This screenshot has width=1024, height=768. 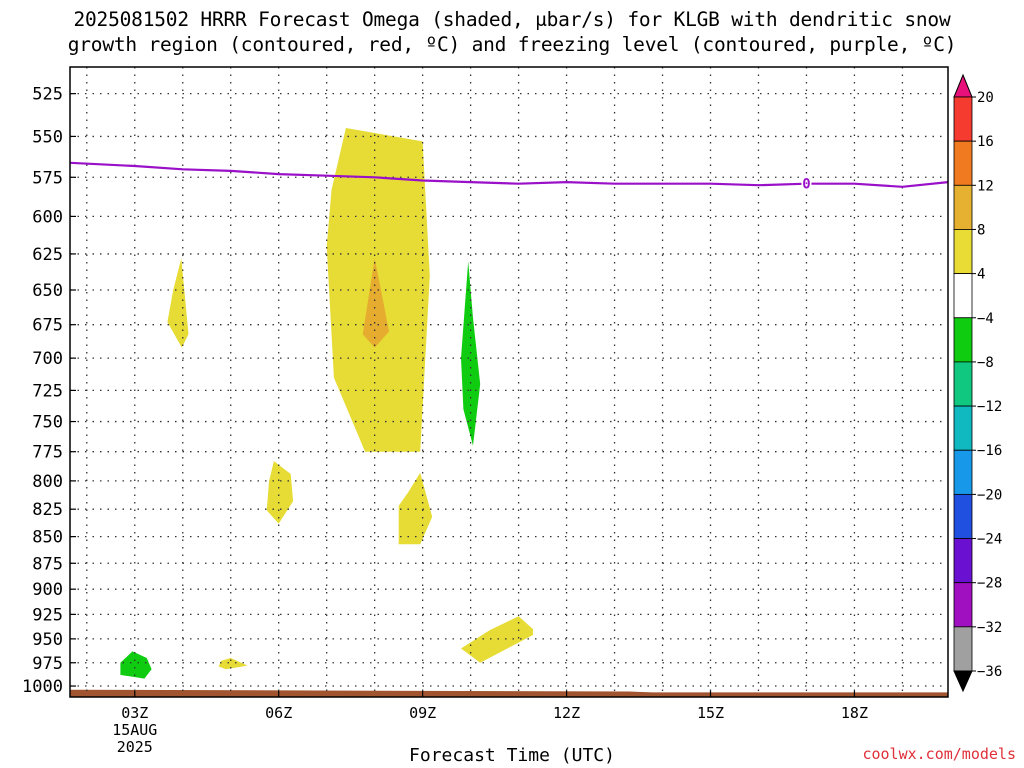 I want to click on y-tick-label: 650, so click(x=47, y=291).